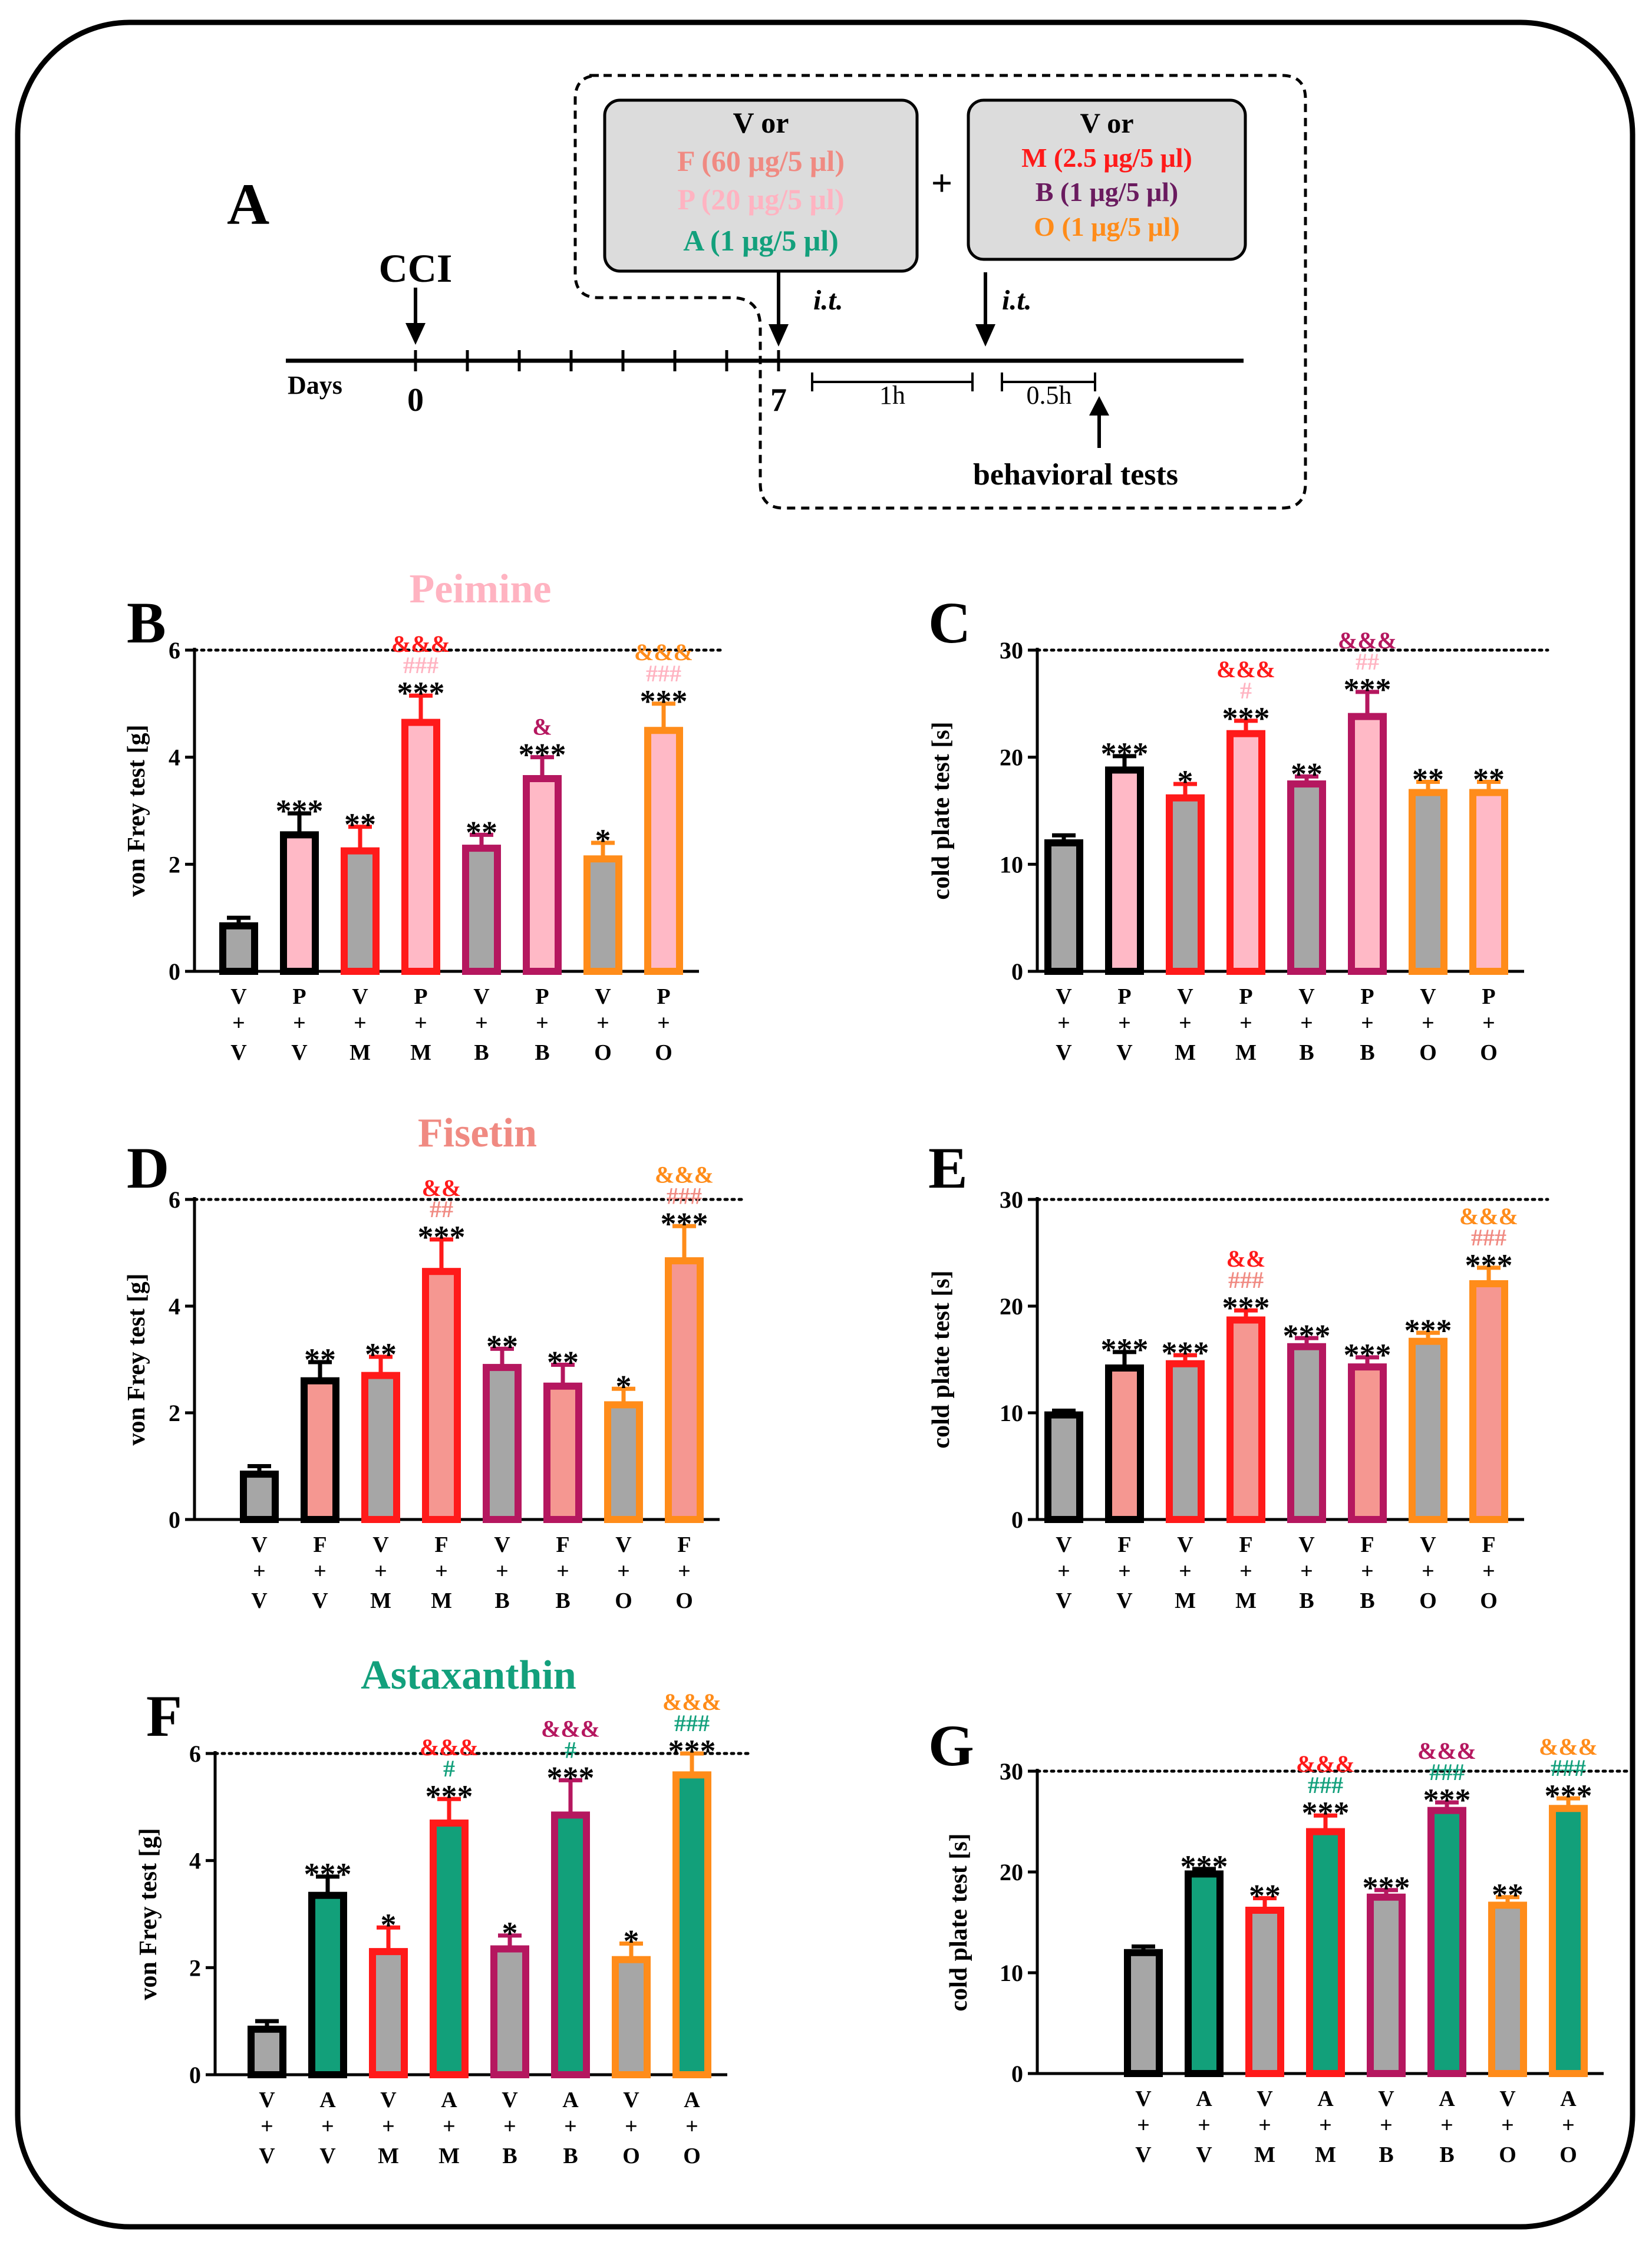 The height and width of the screenshot is (2248, 1652). What do you see at coordinates (327, 1984) in the screenshot?
I see `bar-a-v` at bounding box center [327, 1984].